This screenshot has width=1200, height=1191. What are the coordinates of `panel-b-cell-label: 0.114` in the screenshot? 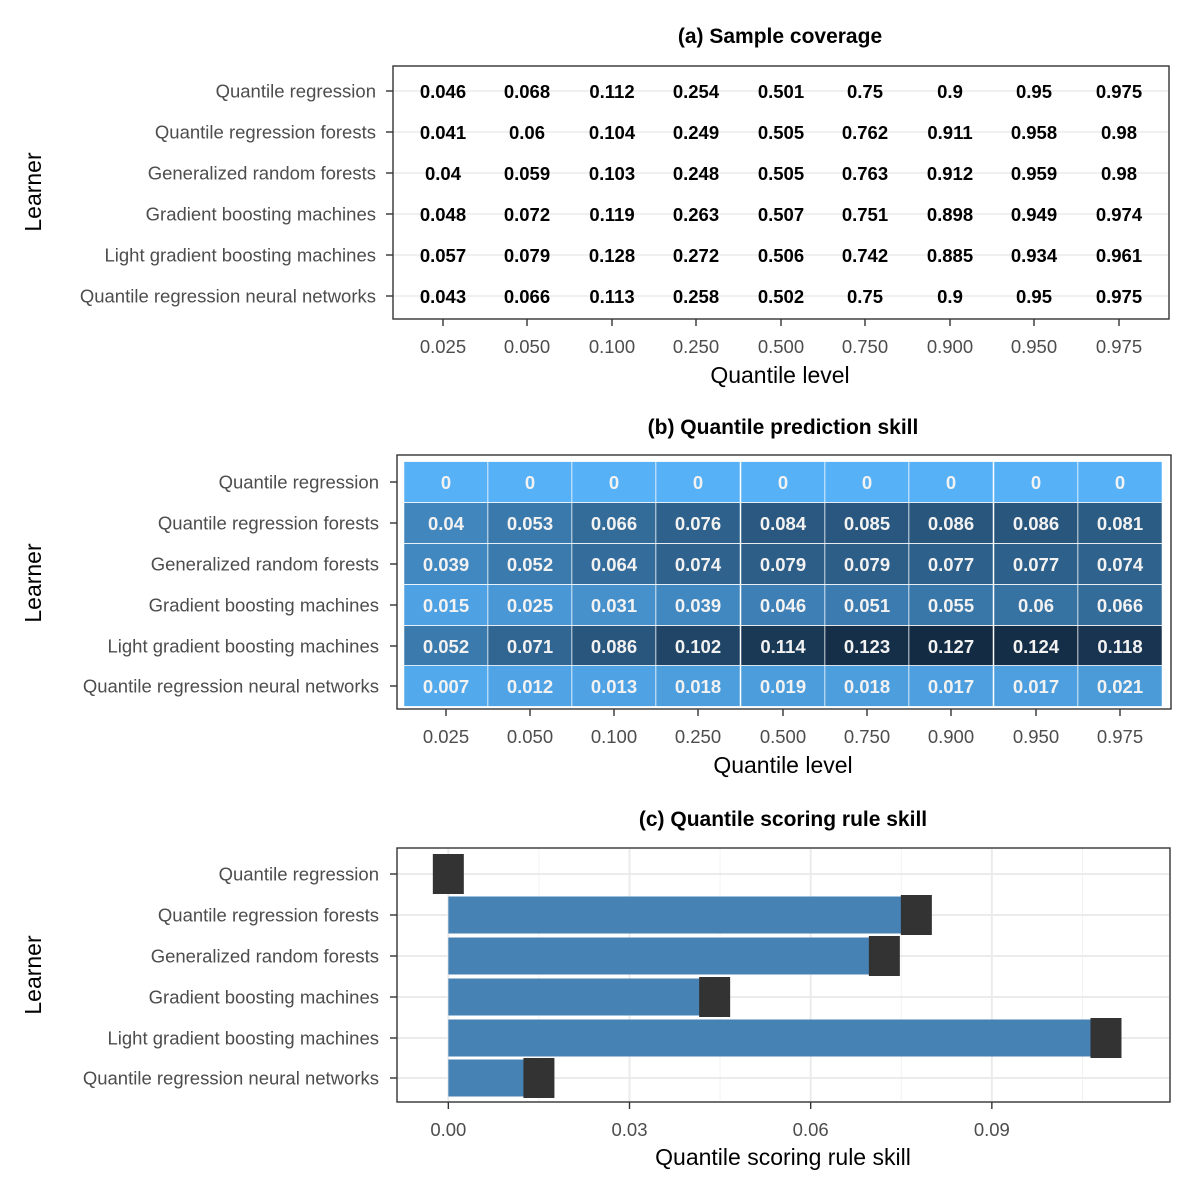 It's located at (783, 646).